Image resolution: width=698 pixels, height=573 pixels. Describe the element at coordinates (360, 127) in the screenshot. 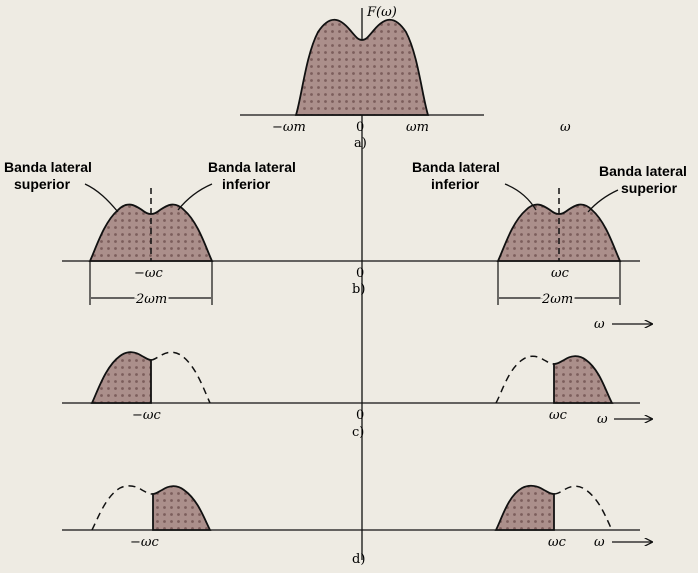

I see `origin-a: 0` at that location.